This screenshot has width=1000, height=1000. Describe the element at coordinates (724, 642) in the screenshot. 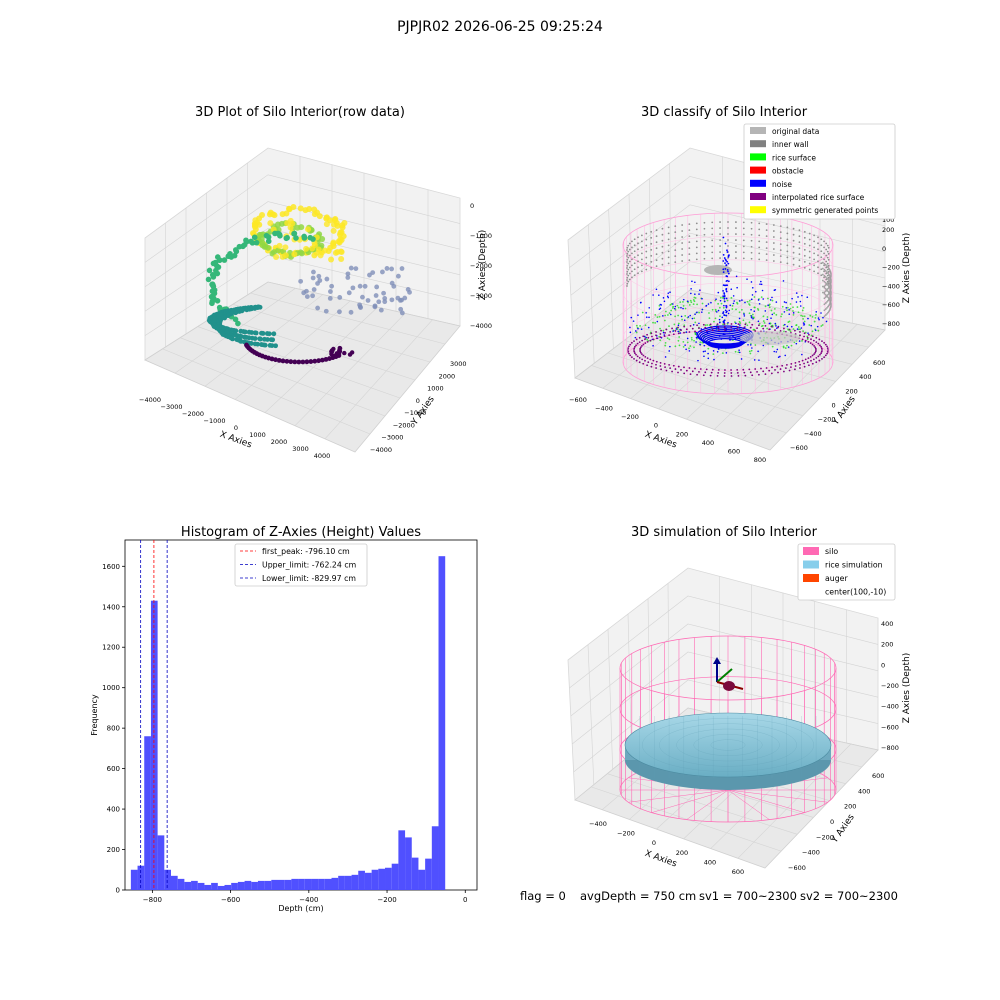

I see `grid-line` at that location.